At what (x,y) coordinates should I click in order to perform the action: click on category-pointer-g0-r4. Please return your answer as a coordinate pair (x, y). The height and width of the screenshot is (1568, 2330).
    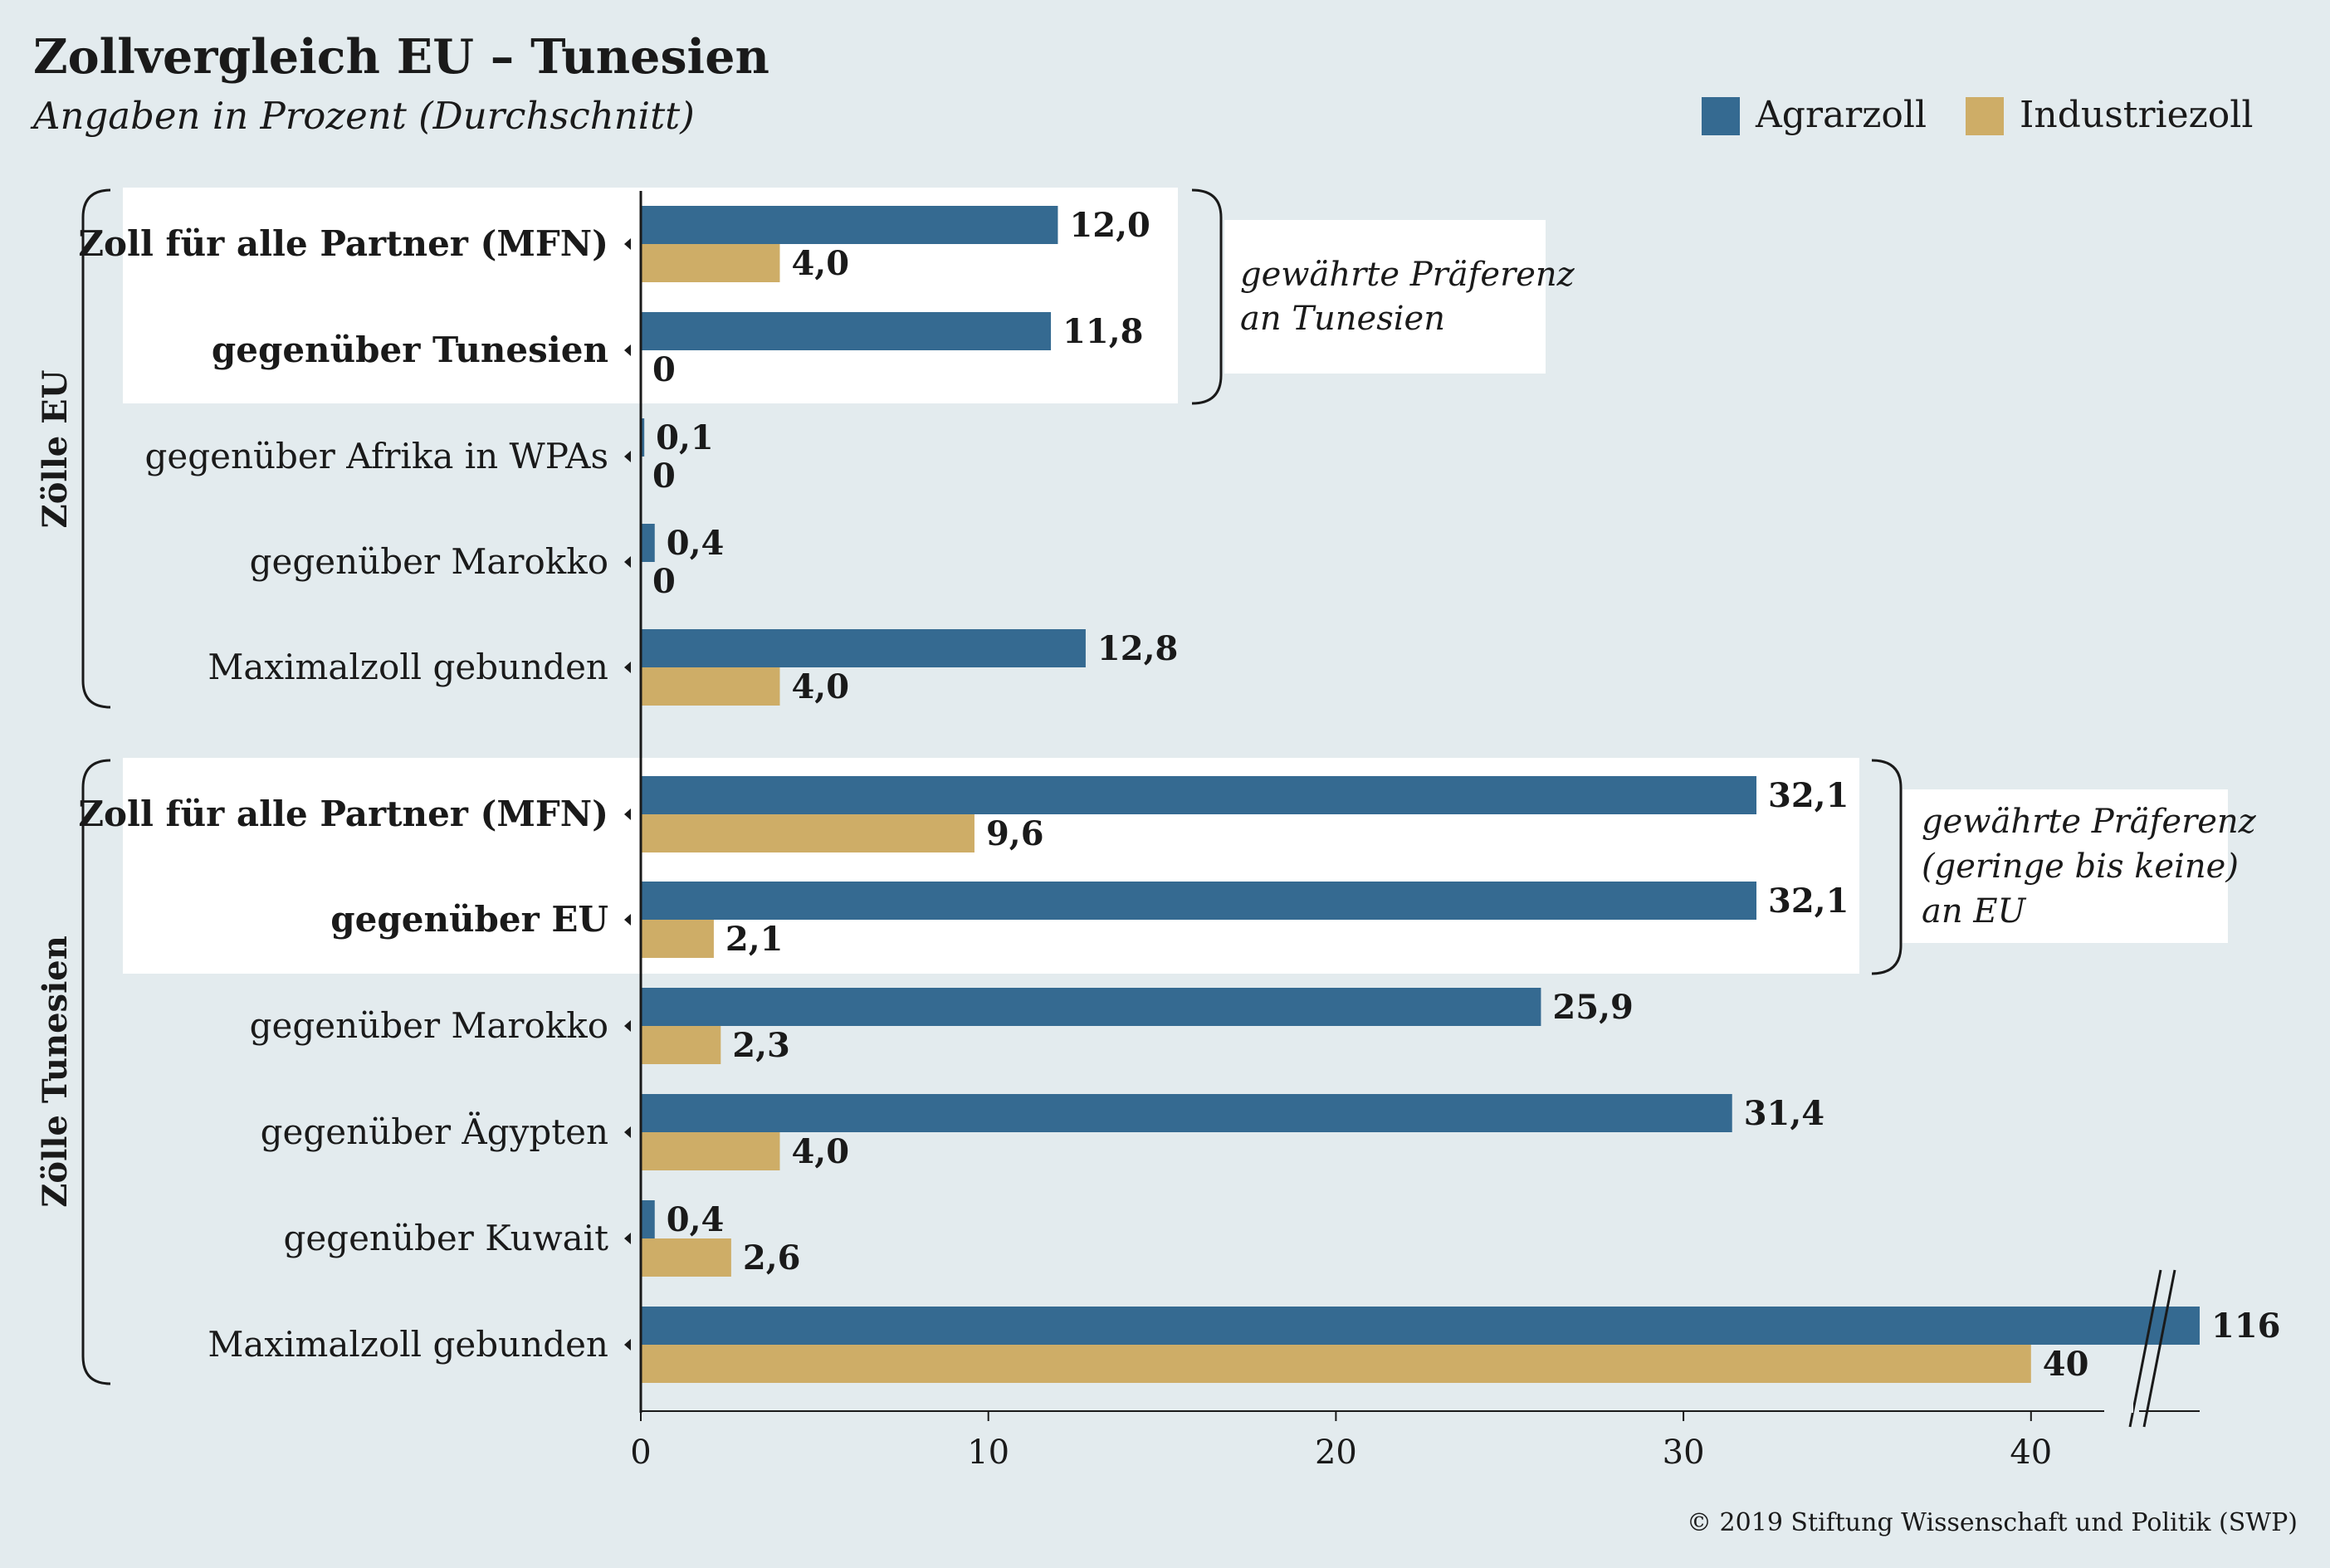
    Looking at the image, I should click on (627, 668).